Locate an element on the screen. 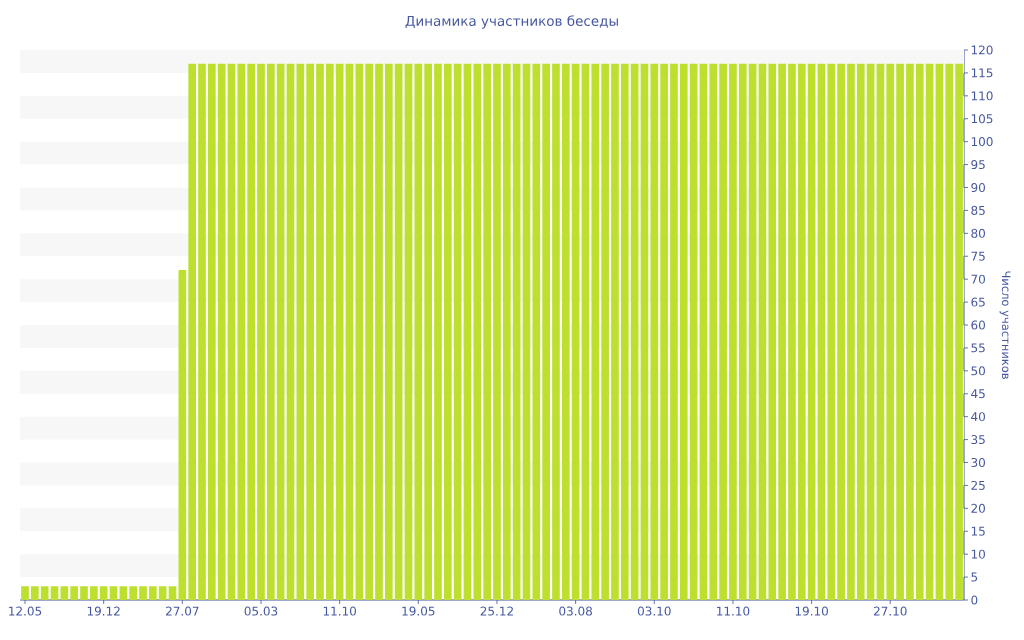 The height and width of the screenshot is (640, 1024). y-tick-label: 75 is located at coordinates (978, 256).